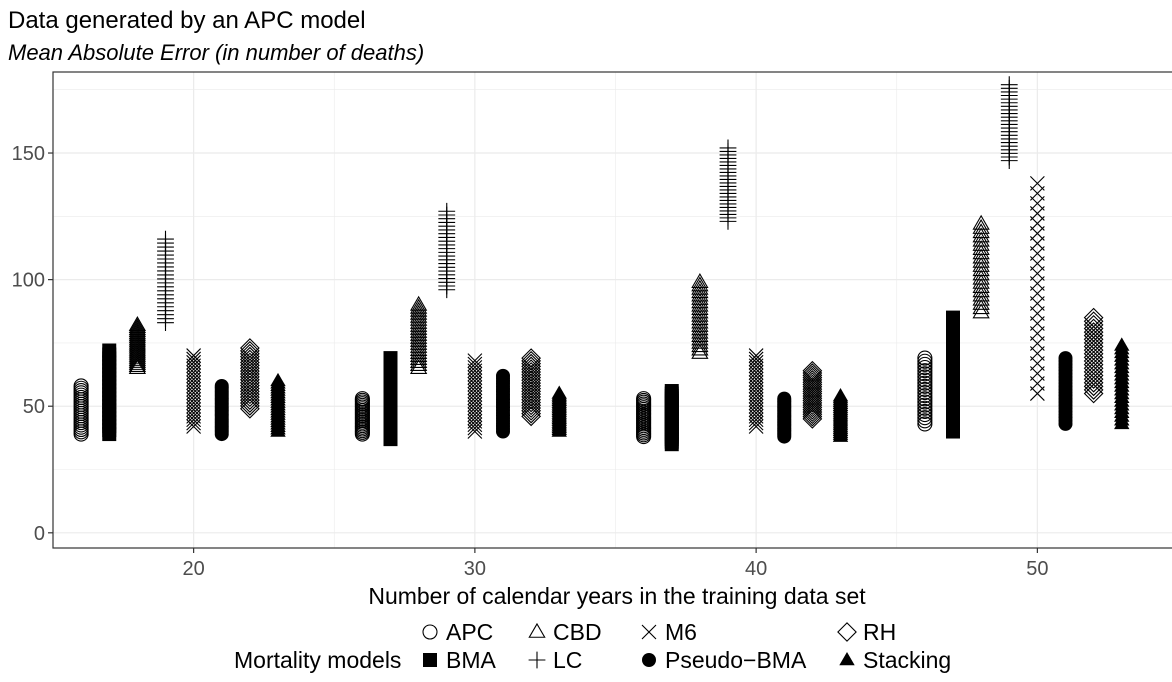  What do you see at coordinates (907, 660) in the screenshot?
I see `legend-label: Stacking` at bounding box center [907, 660].